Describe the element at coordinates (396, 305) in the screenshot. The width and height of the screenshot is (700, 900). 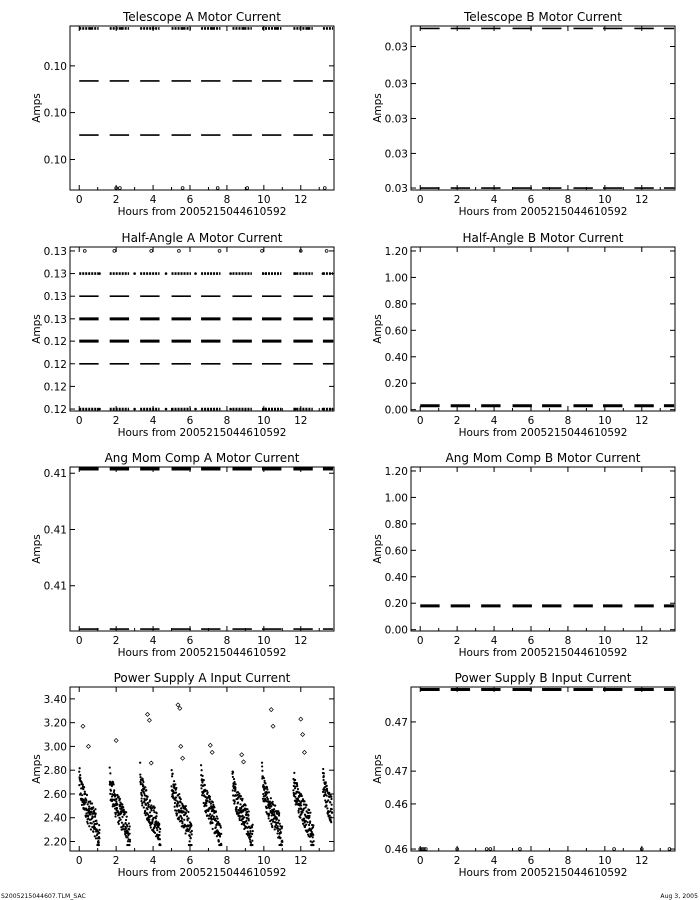
I see `y-tick-label: 0.80` at that location.